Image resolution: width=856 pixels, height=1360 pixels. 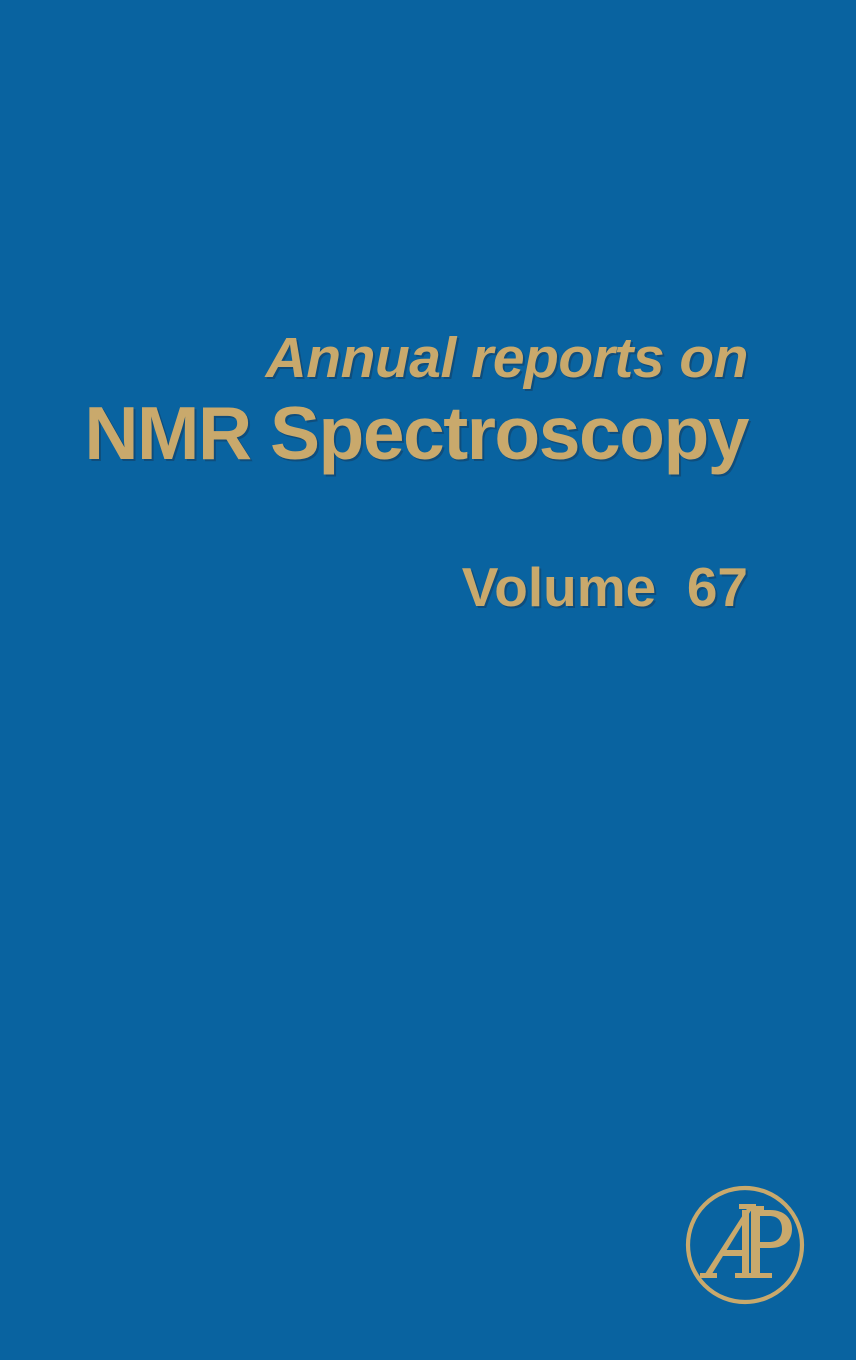 I want to click on series-title: Annual reports on, so click(x=507, y=358).